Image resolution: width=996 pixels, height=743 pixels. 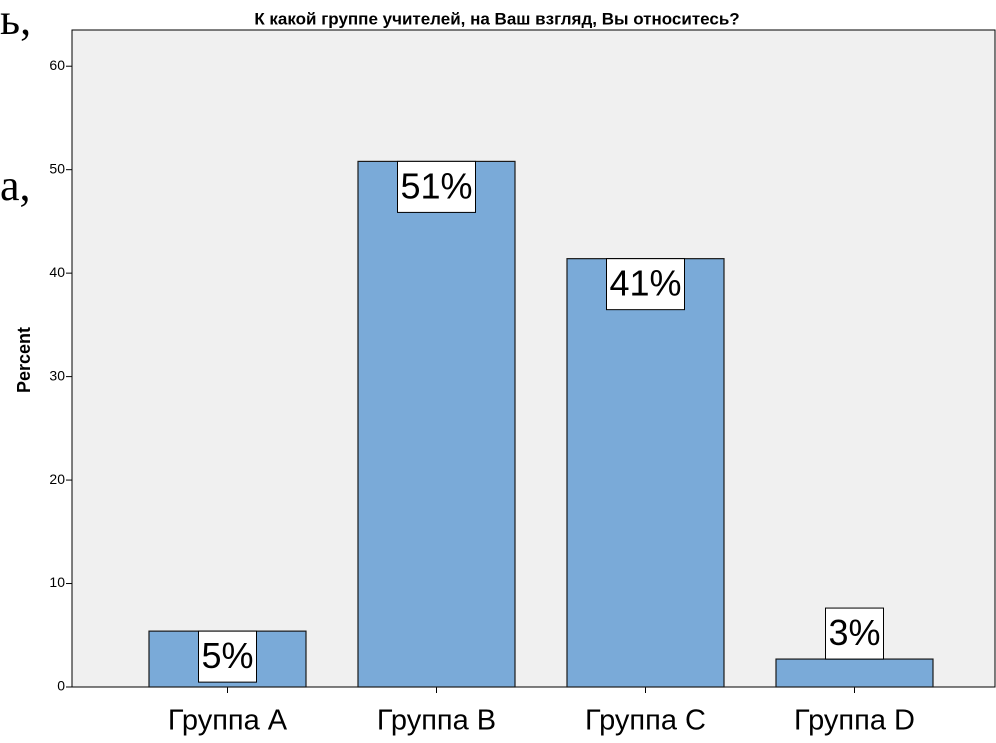 I want to click on value-label: 5%, so click(x=227, y=655).